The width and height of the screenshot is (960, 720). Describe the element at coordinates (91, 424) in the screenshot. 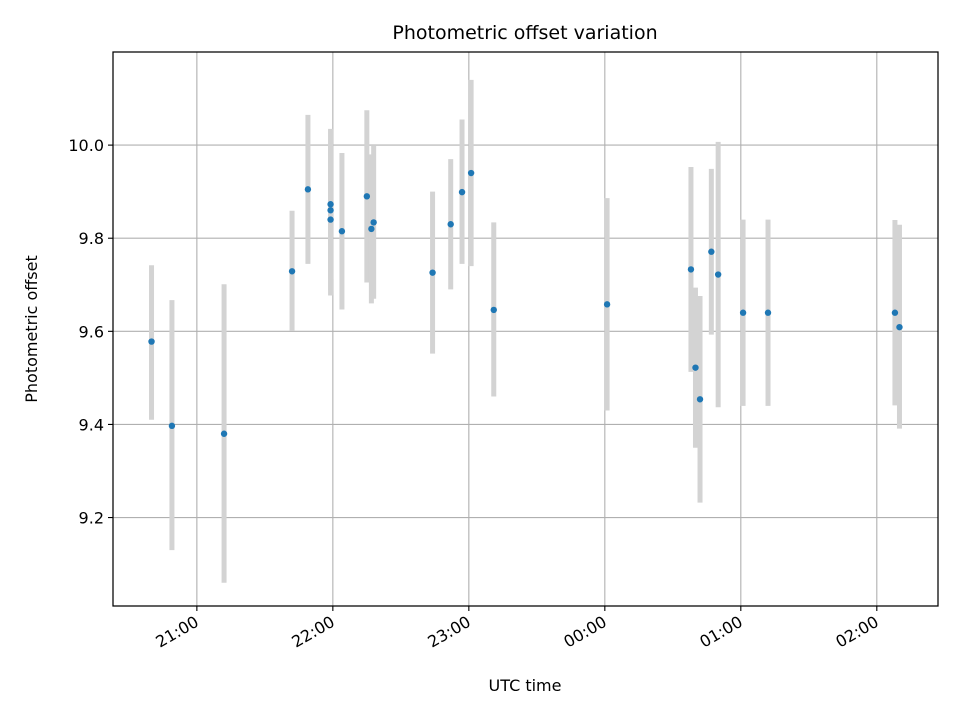

I see `y-tick-label: 9.4` at that location.